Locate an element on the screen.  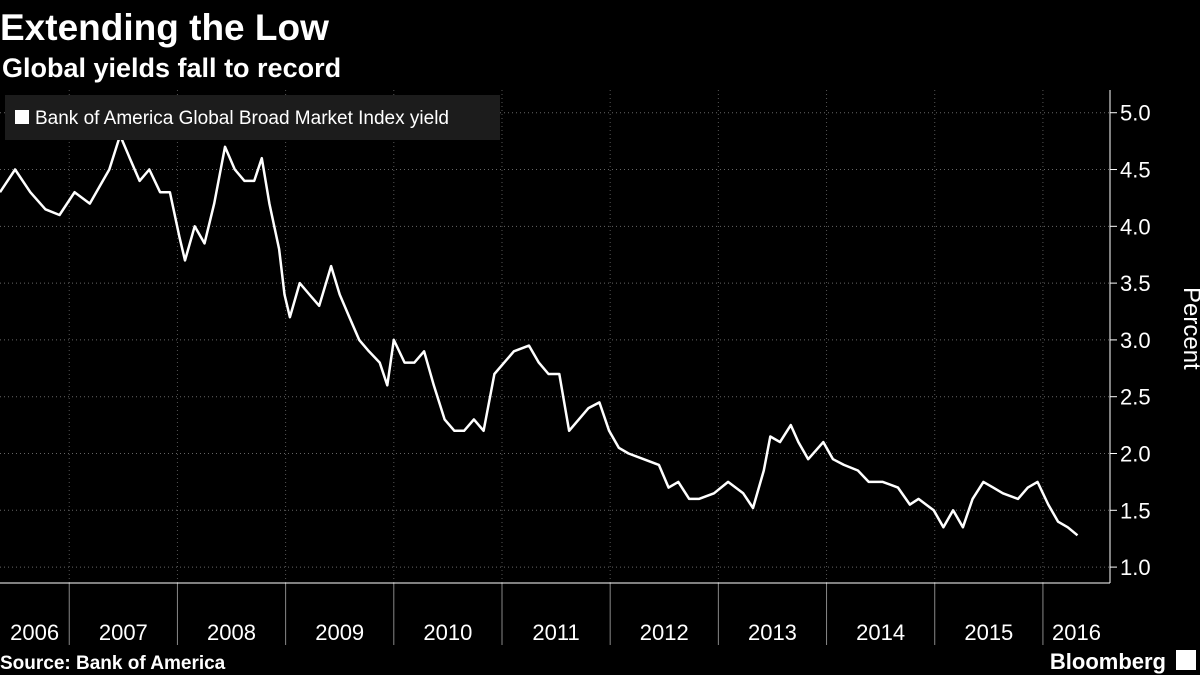
chart-subtitle: Global yields fall to record is located at coordinates (171, 68).